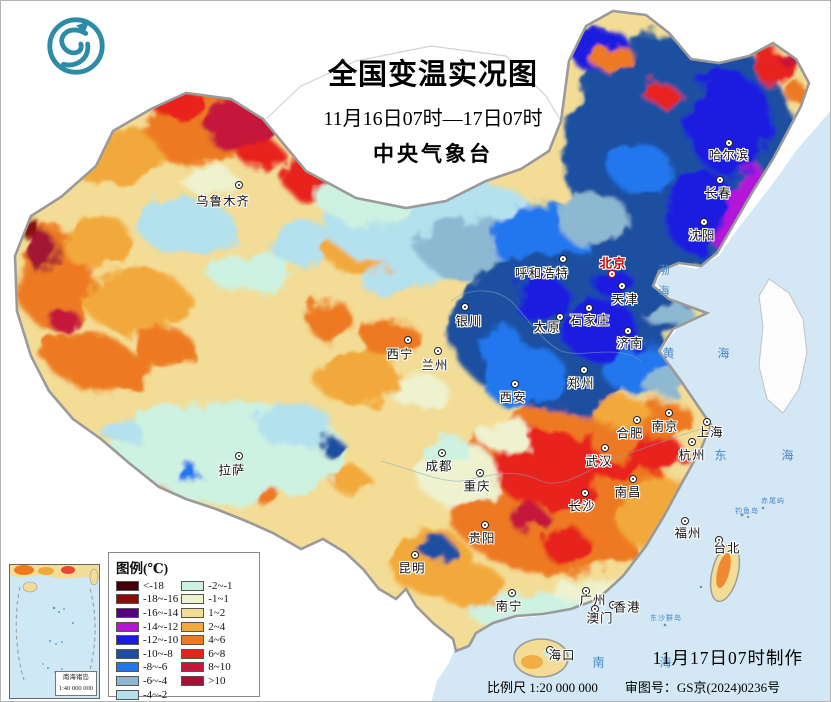 The height and width of the screenshot is (702, 831). I want to click on legend-entry: 8~10, so click(206, 668).